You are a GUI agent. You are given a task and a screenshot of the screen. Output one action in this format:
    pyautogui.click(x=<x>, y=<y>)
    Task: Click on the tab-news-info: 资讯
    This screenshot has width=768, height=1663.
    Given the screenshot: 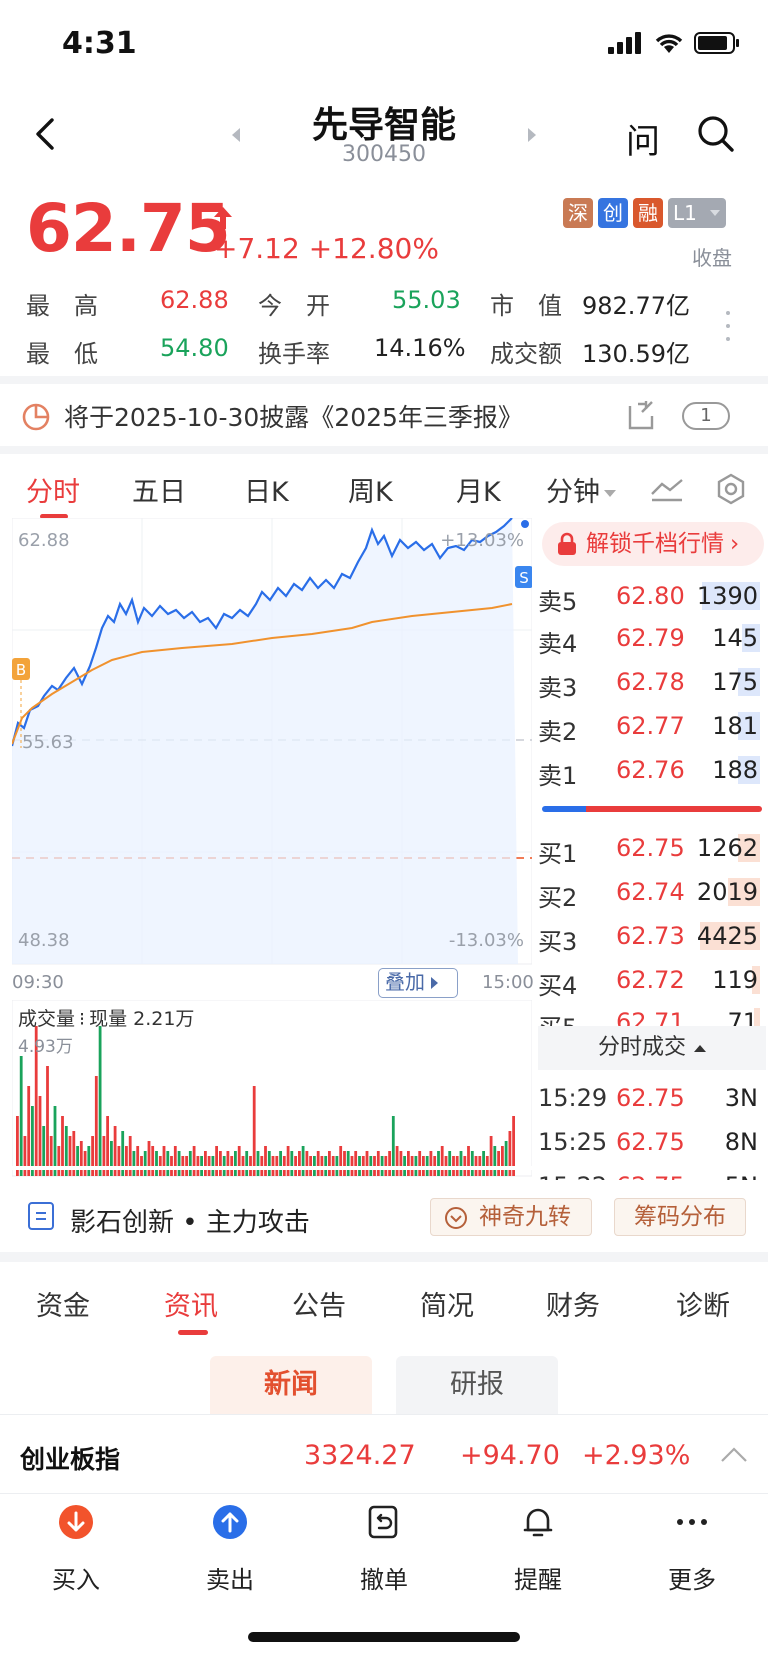 What is the action you would take?
    pyautogui.click(x=191, y=1306)
    